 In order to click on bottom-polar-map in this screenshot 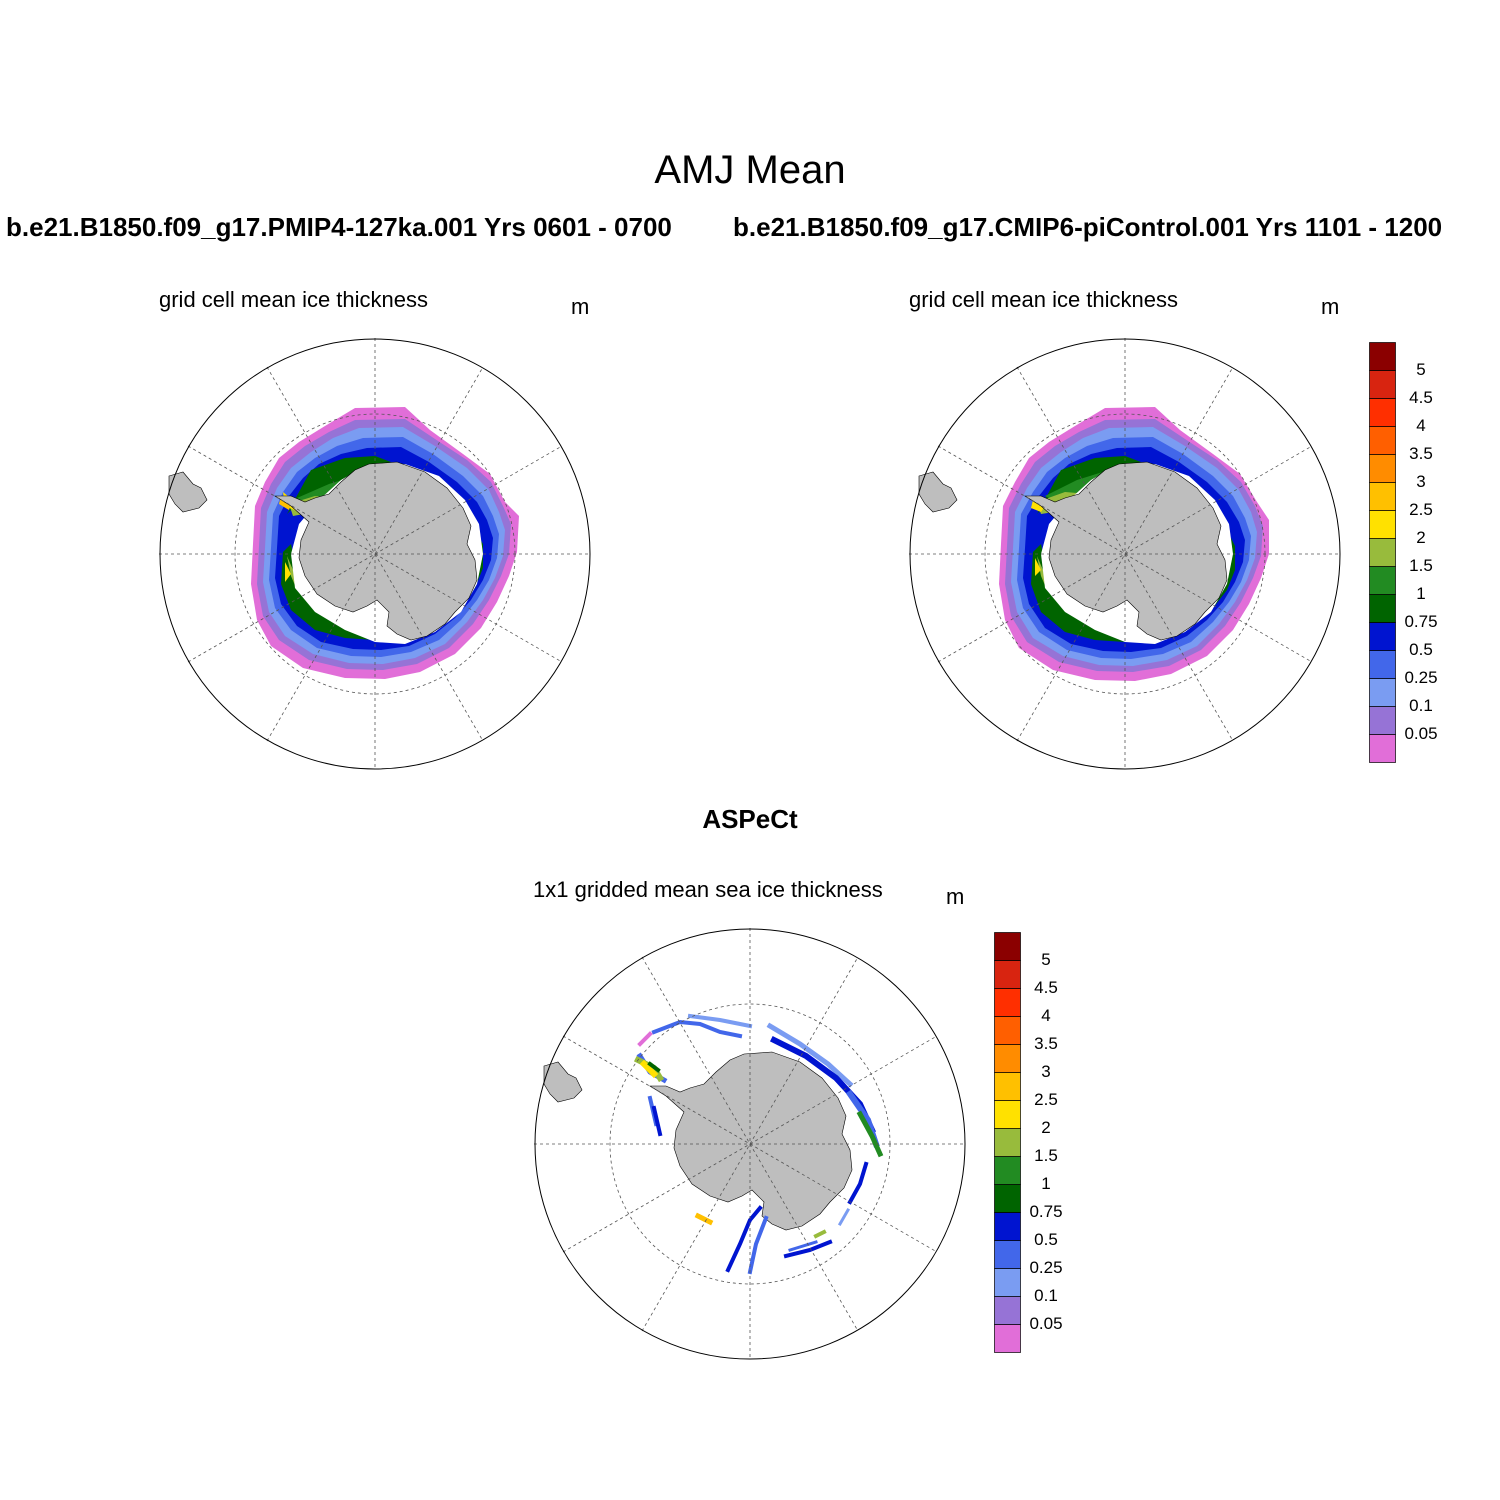, I will do `click(750, 1144)`.